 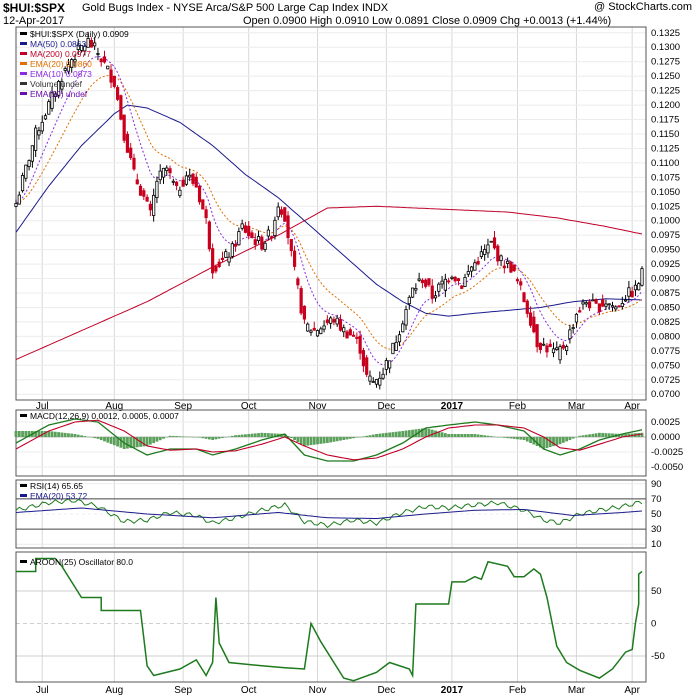 What do you see at coordinates (58, 44) in the screenshot?
I see `price-legend-label: MA(50) 0.0863` at bounding box center [58, 44].